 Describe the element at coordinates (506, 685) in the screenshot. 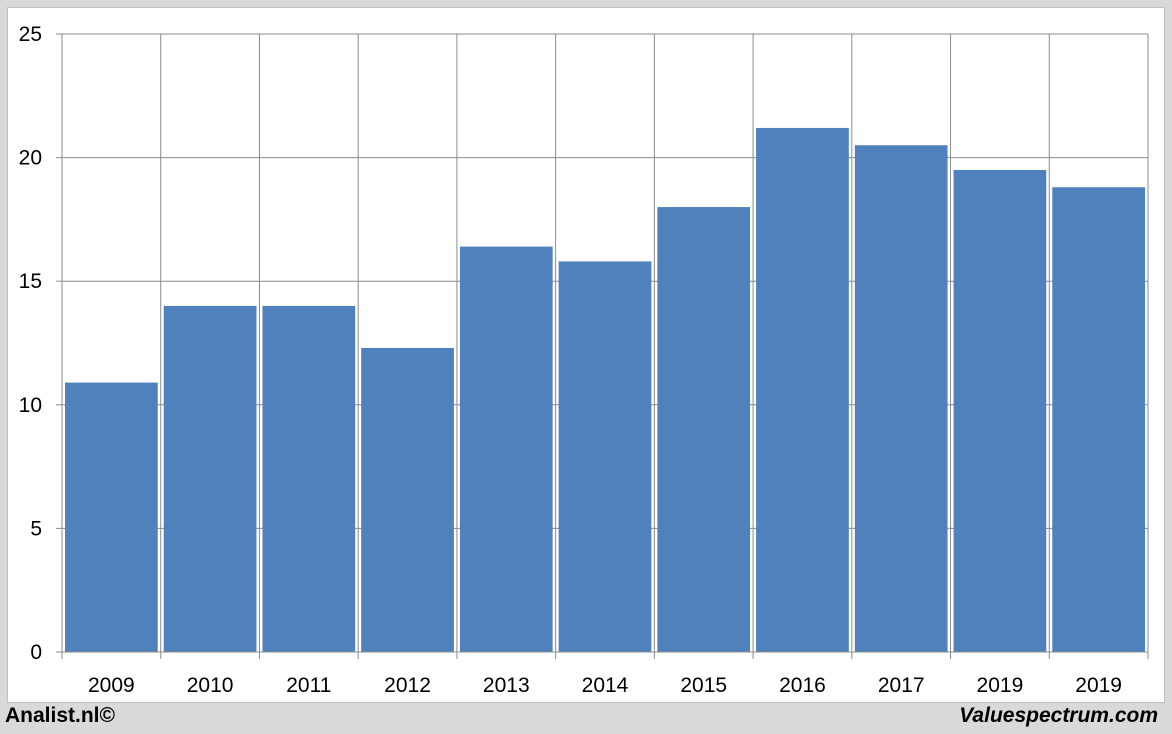

I see `x-tick-label: 2013` at that location.